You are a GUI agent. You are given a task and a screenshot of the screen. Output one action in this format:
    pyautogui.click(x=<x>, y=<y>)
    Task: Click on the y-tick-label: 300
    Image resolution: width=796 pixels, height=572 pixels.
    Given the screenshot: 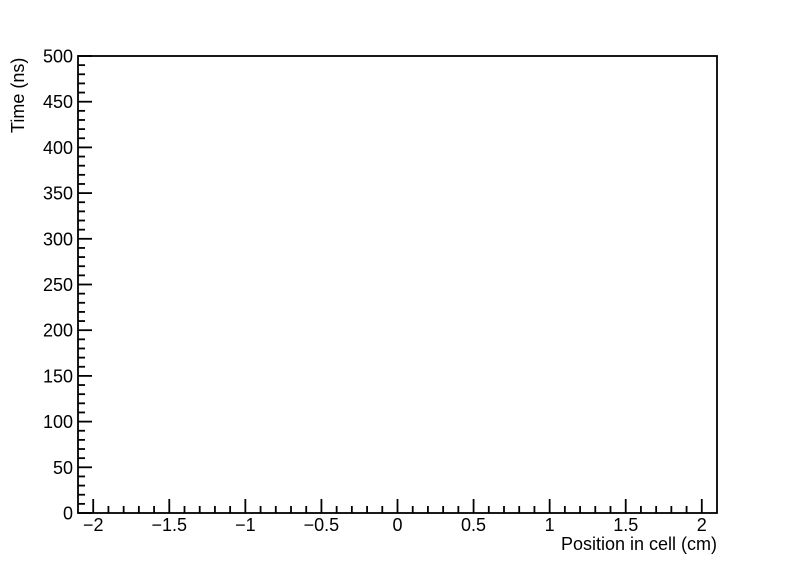 What is the action you would take?
    pyautogui.click(x=58, y=239)
    